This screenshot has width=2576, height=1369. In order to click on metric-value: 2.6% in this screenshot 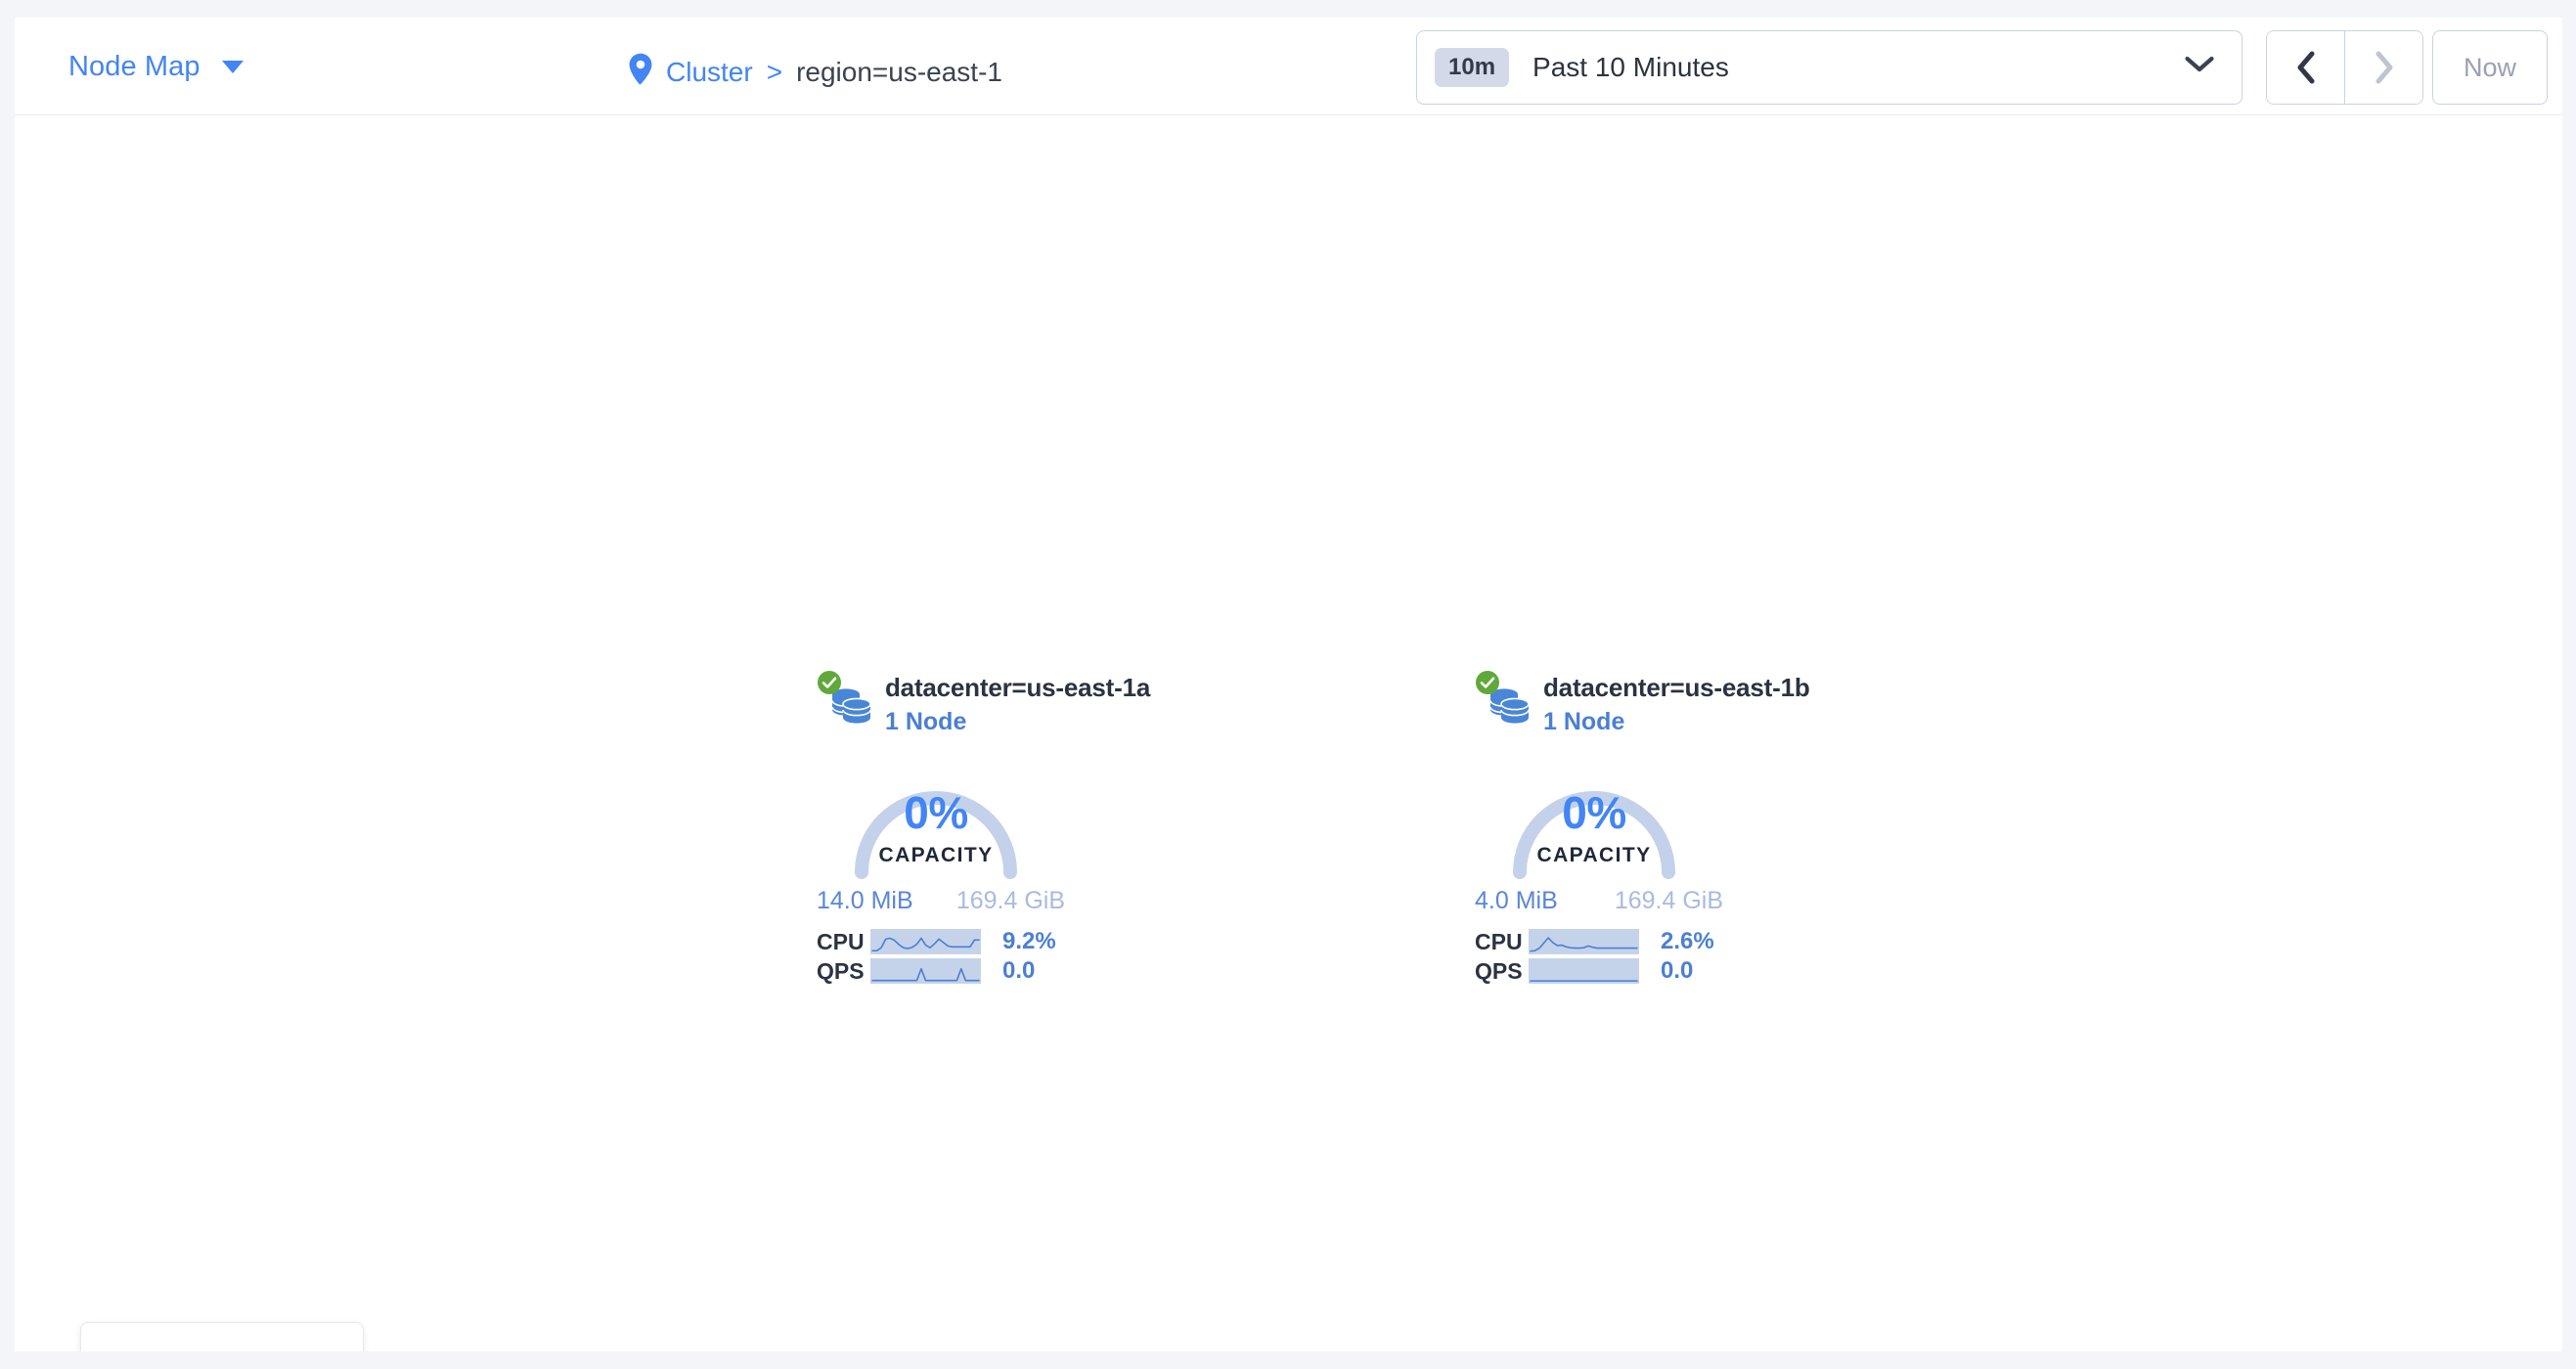, I will do `click(1687, 941)`.